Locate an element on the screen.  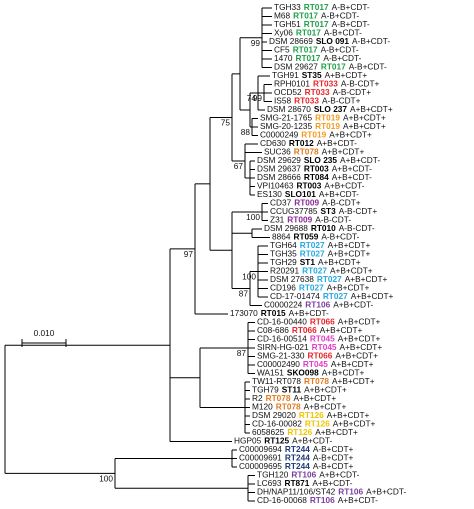
bootstrap: 100 is located at coordinates (249, 277).